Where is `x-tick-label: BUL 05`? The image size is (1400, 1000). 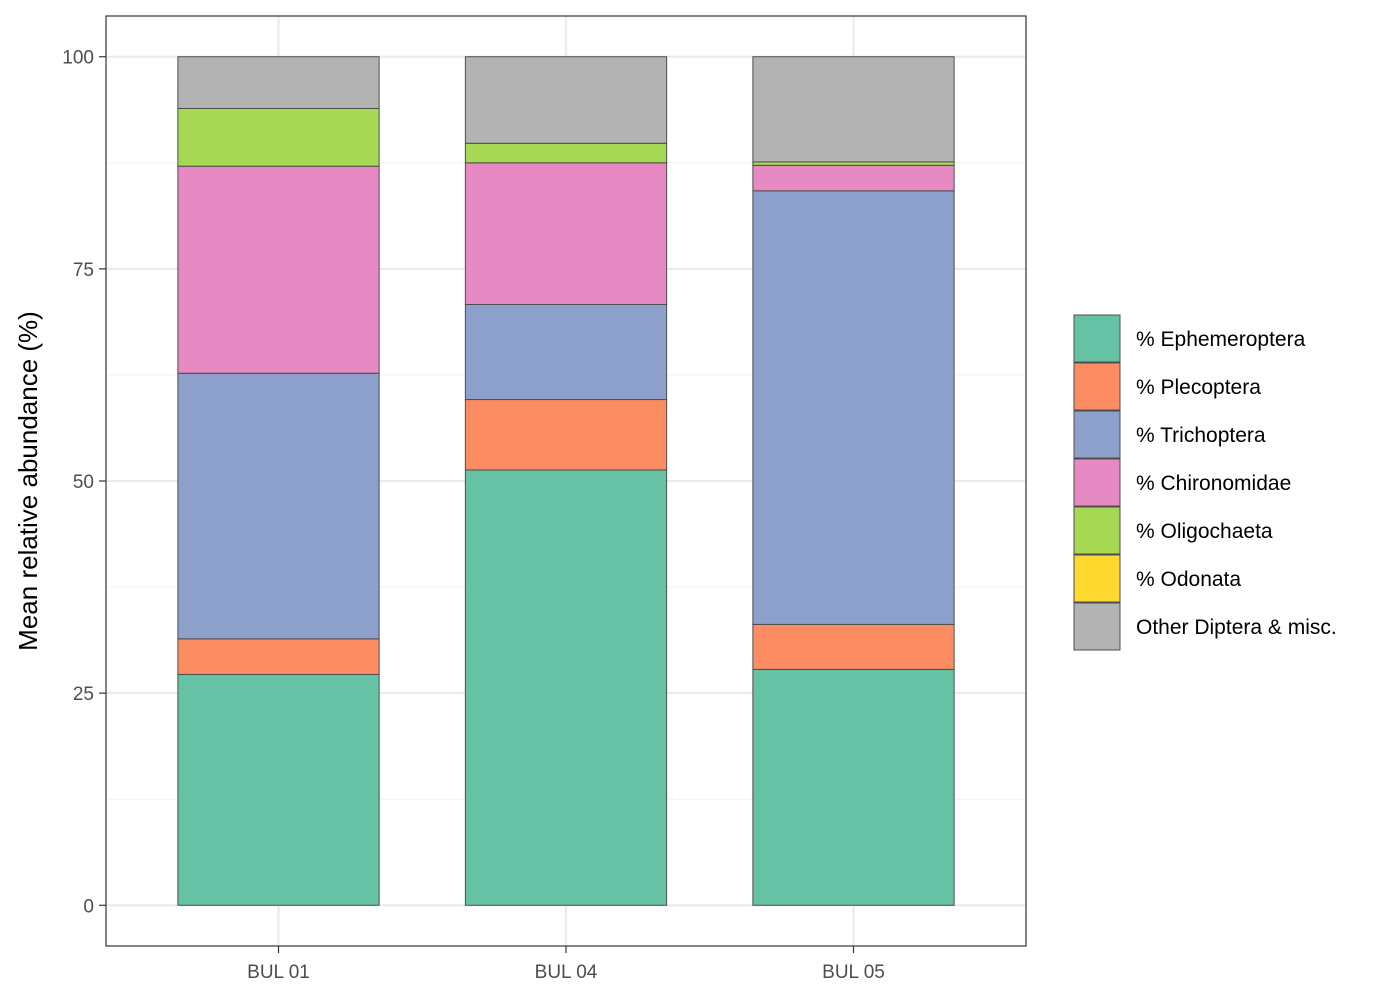 x-tick-label: BUL 05 is located at coordinates (853, 972).